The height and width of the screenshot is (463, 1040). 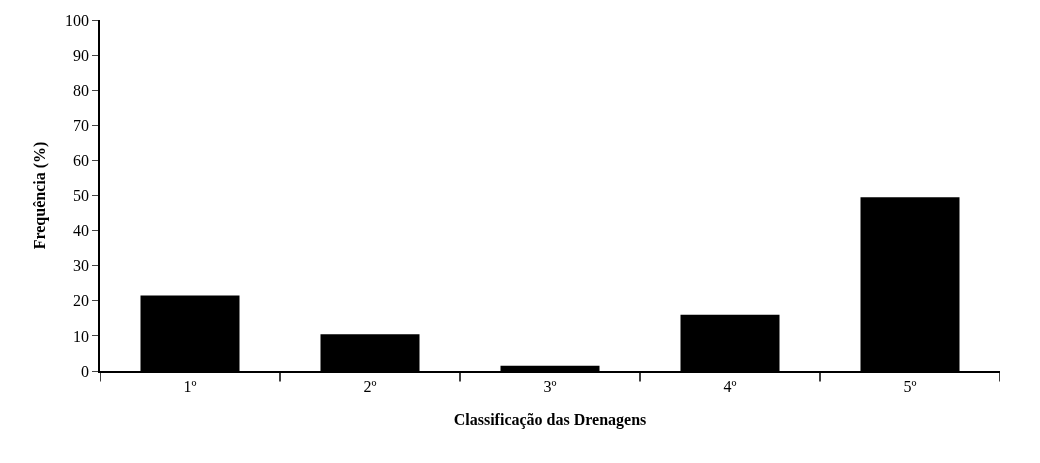 I want to click on y-tick-label: 0, so click(x=85, y=371).